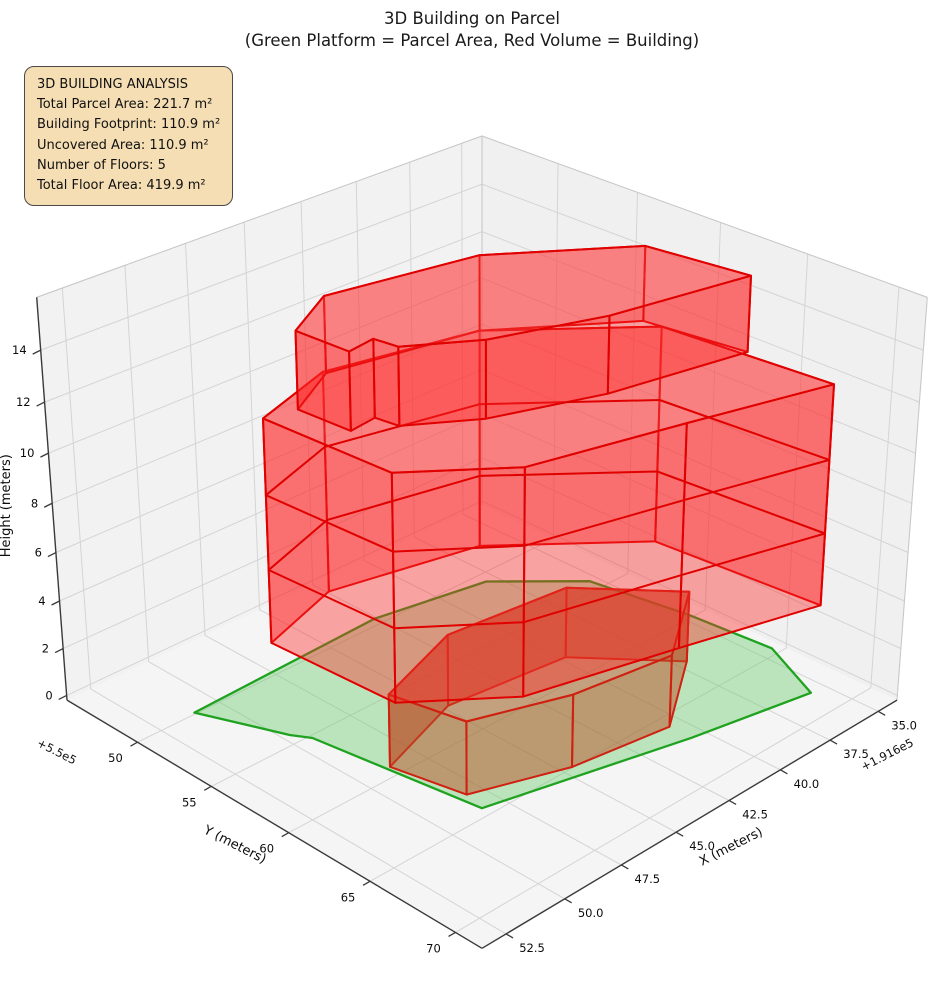 The image size is (944, 992). Describe the element at coordinates (121, 186) in the screenshot. I see `info-line-floor-area: Total Floor Area: 419.9 m²` at that location.